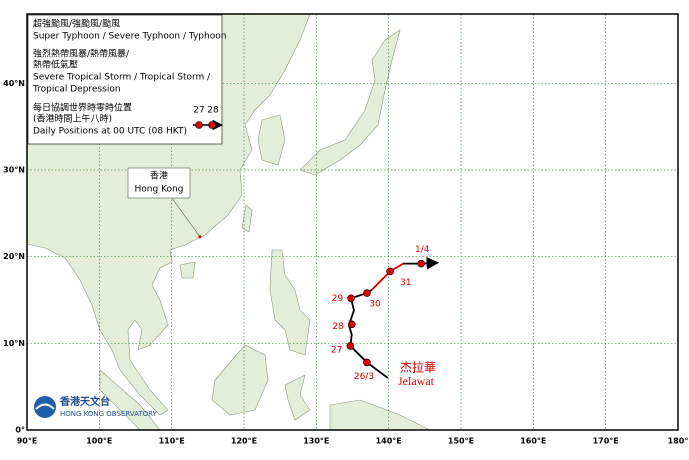 This screenshot has width=689, height=460. What do you see at coordinates (129, 37) in the screenshot?
I see `legend-text: Super Typhoon / Severe Typhoon / Typhoon` at bounding box center [129, 37].